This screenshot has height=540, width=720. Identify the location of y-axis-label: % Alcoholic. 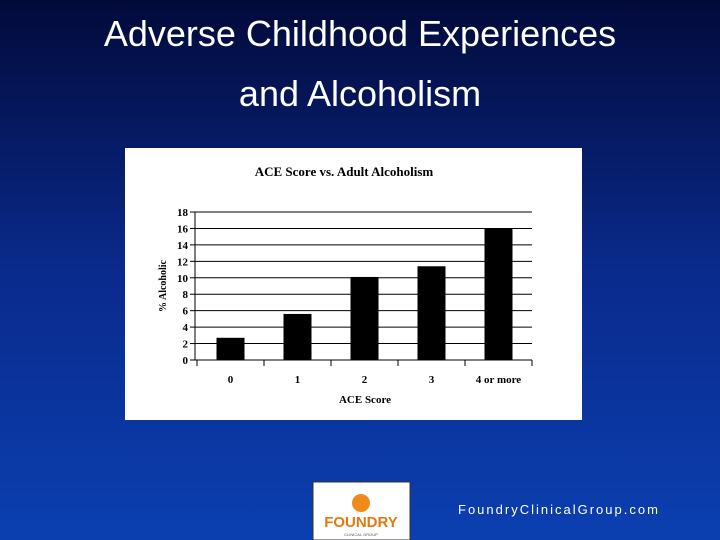
(163, 285).